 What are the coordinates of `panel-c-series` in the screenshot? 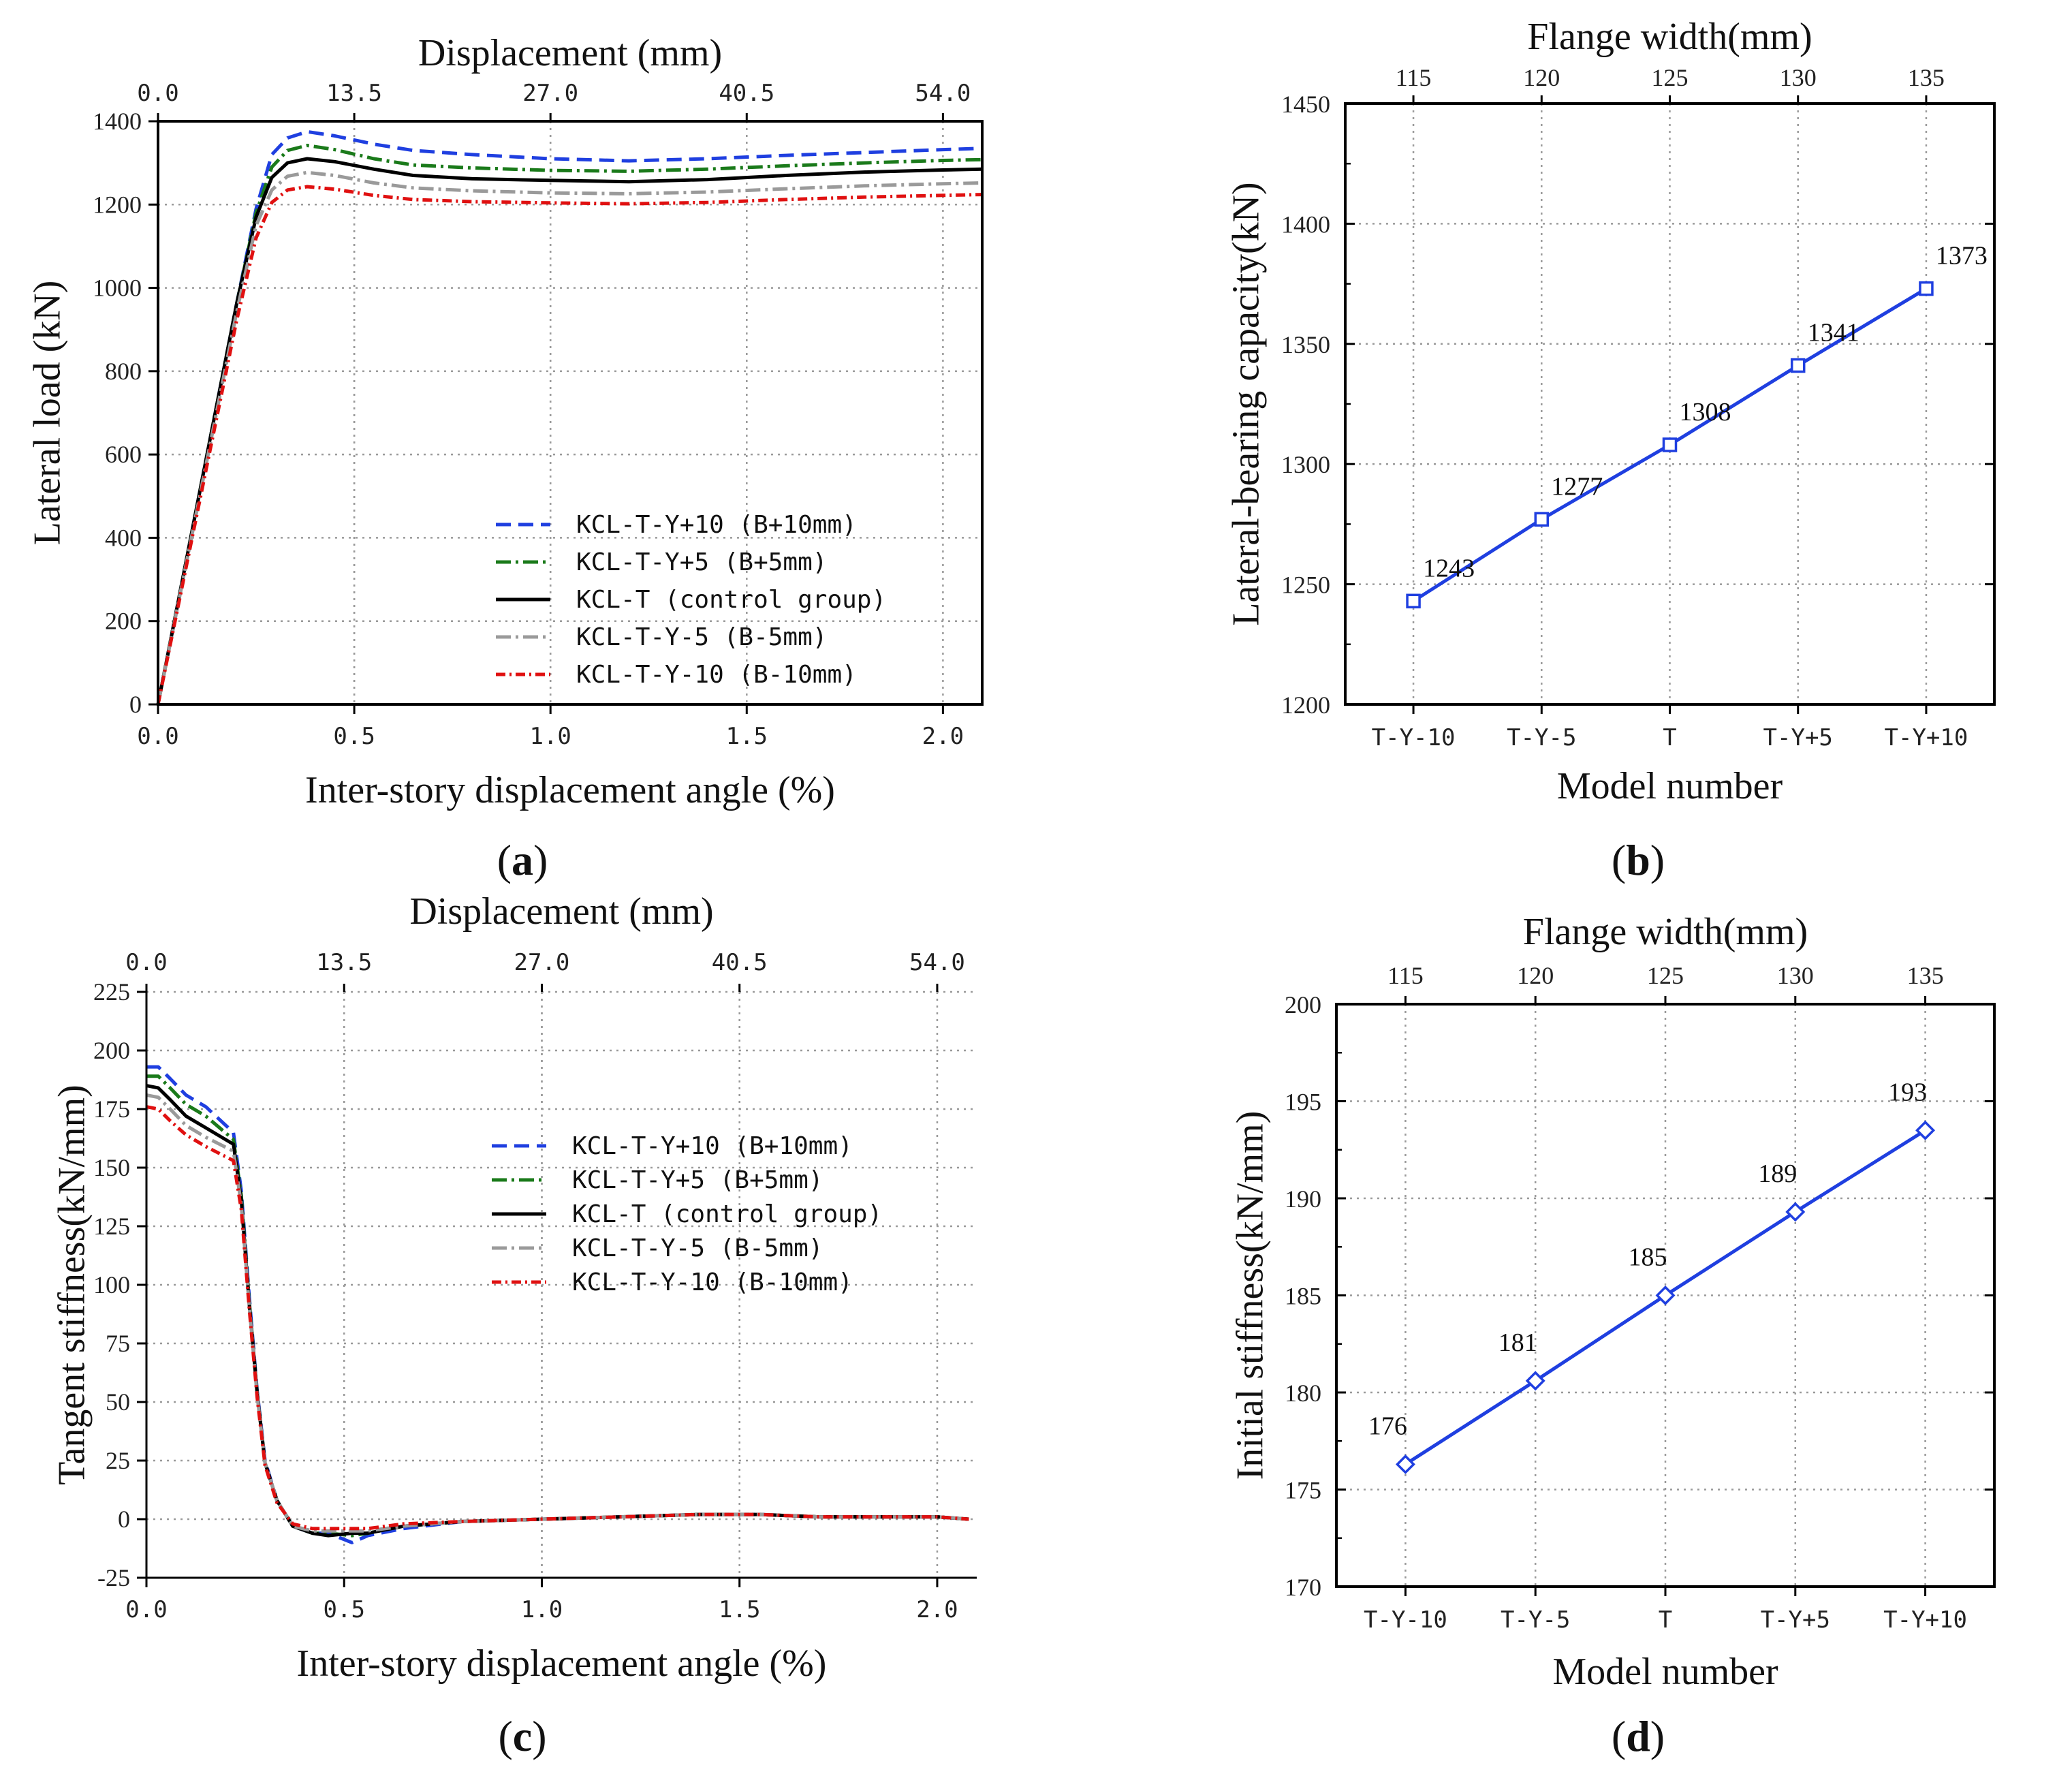 It's located at (557, 1304).